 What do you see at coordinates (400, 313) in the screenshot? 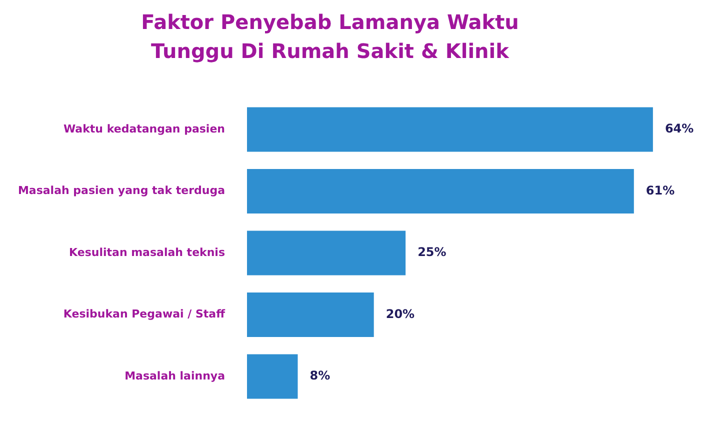
I see `data-label: 20%` at bounding box center [400, 313].